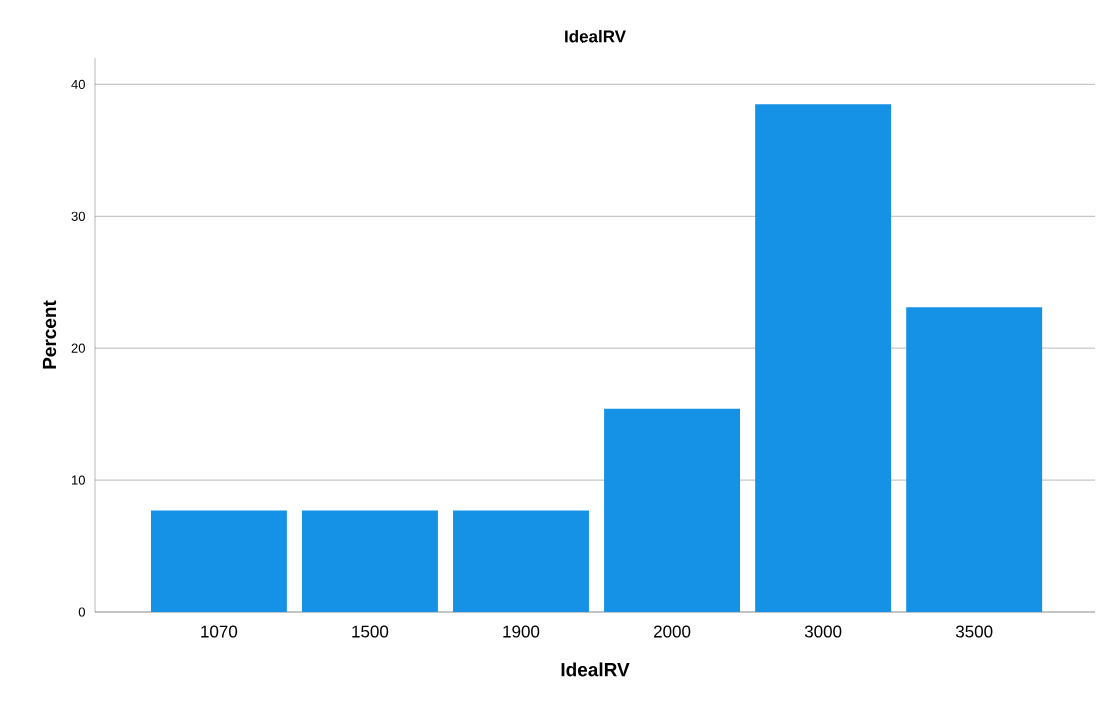 The width and height of the screenshot is (1104, 710). I want to click on x-tick-label: 3000, so click(823, 631).